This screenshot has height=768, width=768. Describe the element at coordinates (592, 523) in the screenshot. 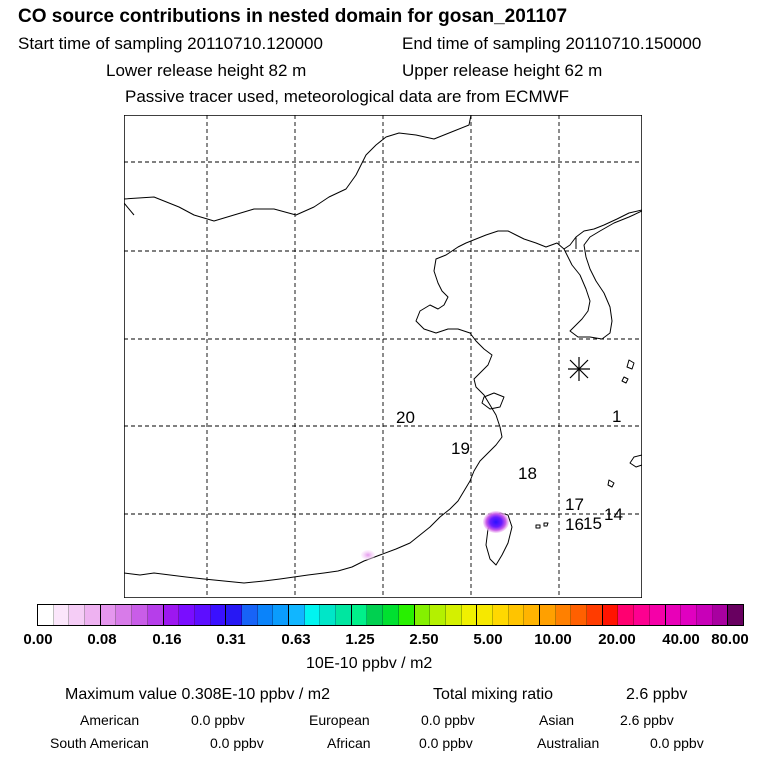

I see `map-label: 15` at that location.